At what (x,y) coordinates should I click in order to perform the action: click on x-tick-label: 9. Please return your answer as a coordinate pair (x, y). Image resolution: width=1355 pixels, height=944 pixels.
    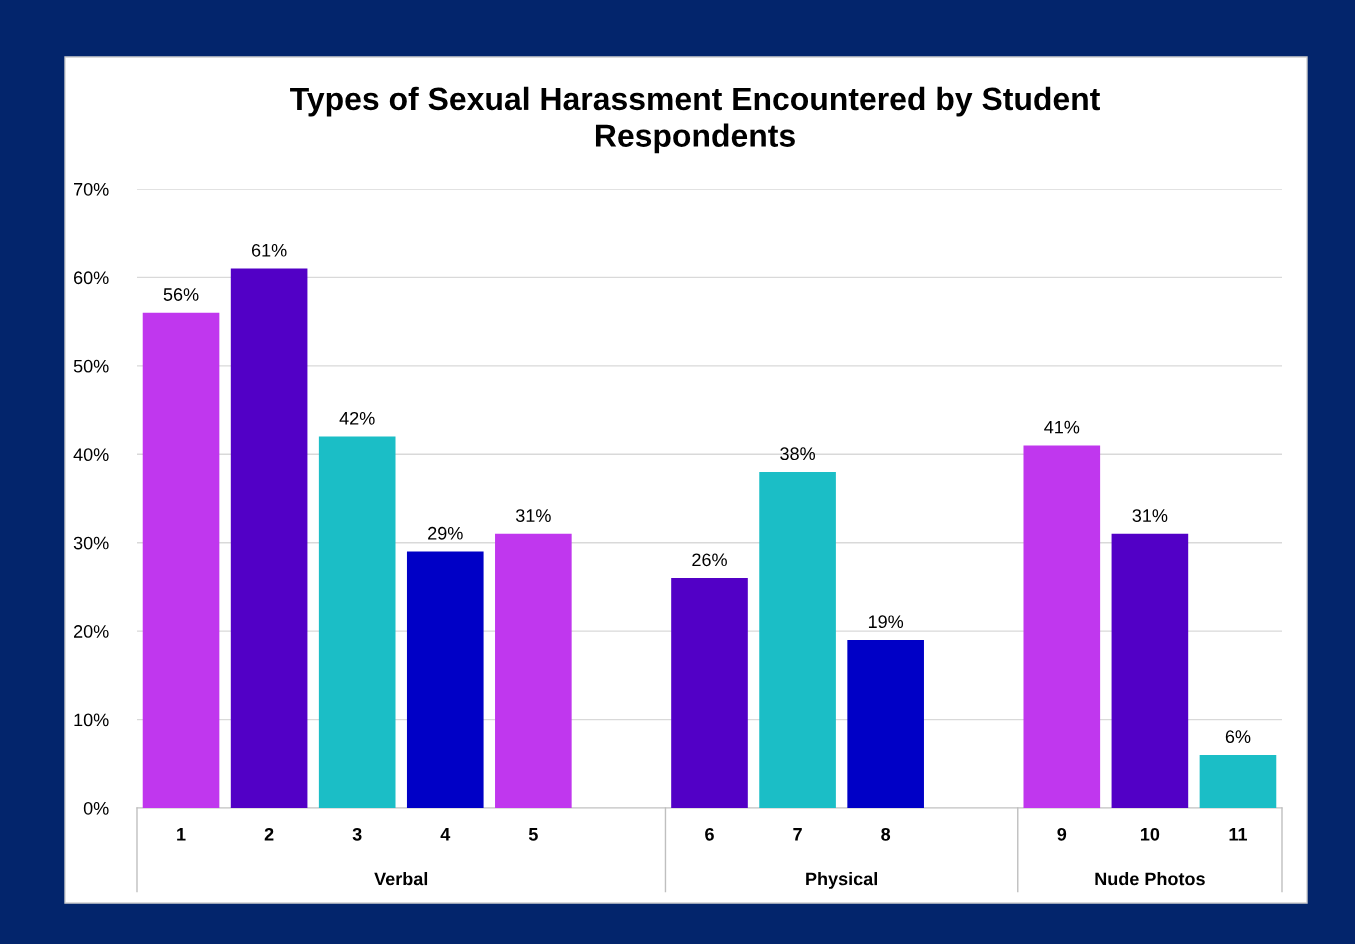
    Looking at the image, I should click on (1062, 834).